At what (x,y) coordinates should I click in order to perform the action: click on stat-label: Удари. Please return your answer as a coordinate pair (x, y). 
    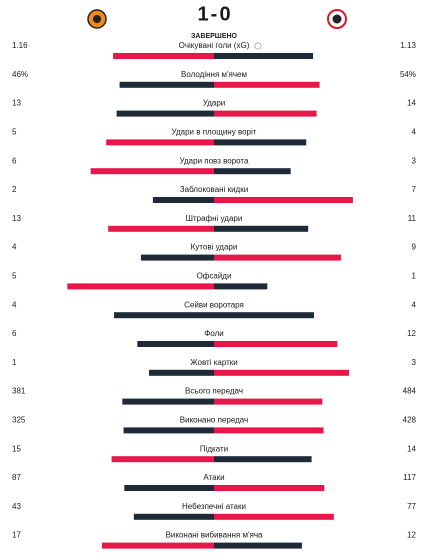
    Looking at the image, I should click on (214, 103).